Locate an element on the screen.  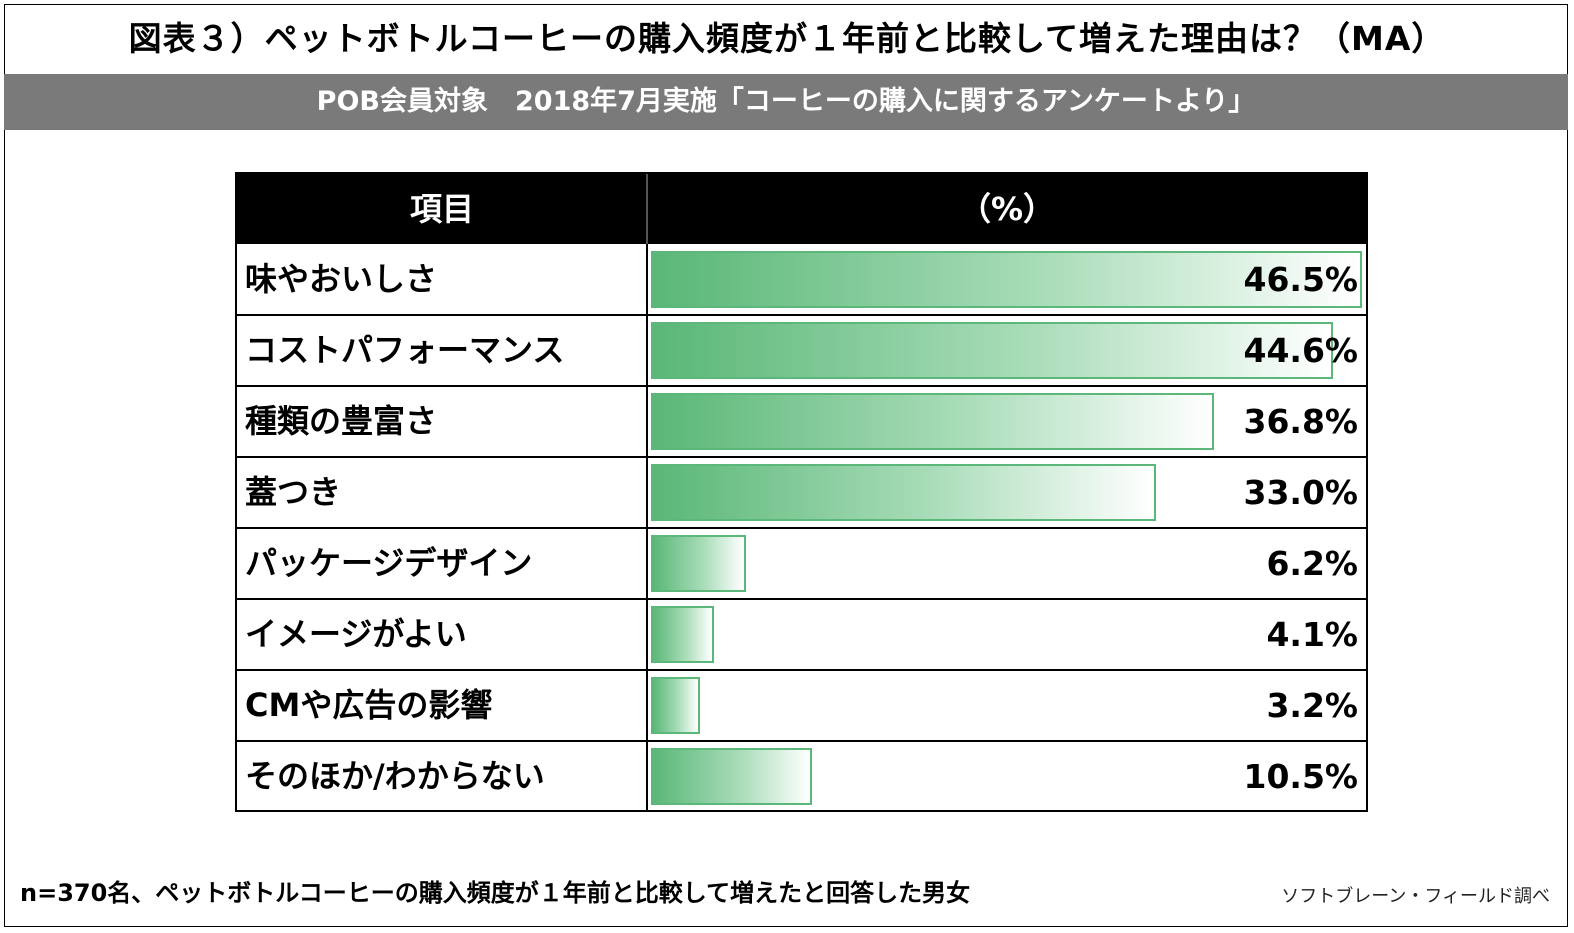
value-label: 36.8% is located at coordinates (1301, 421).